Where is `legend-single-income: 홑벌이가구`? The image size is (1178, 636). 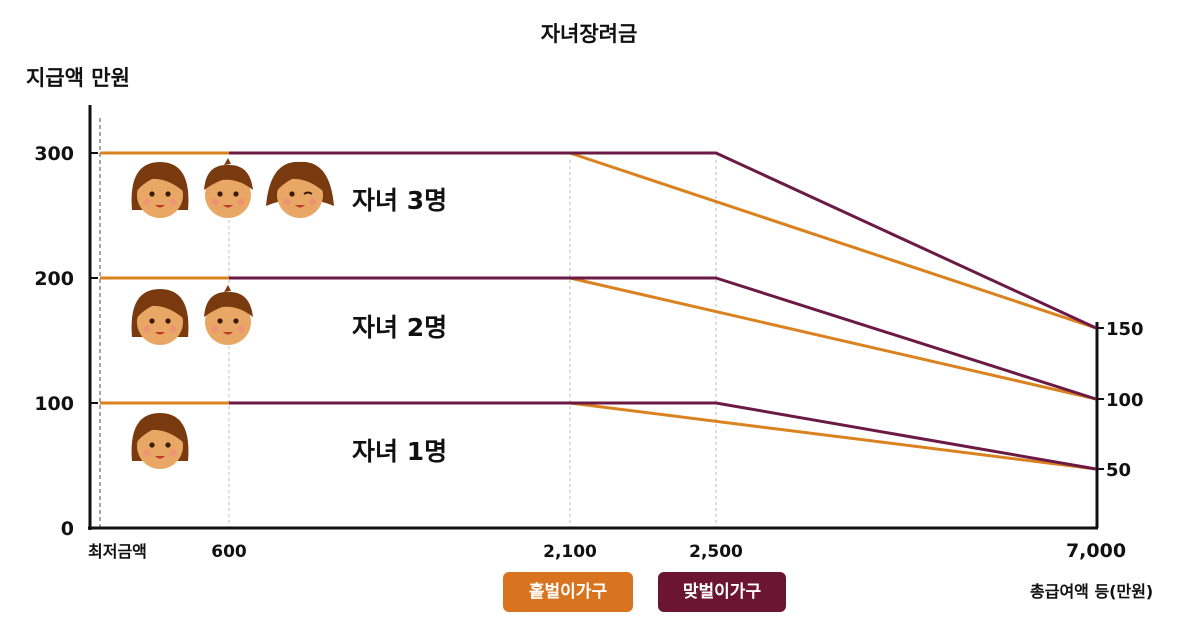
legend-single-income: 홑벌이가구 is located at coordinates (568, 592).